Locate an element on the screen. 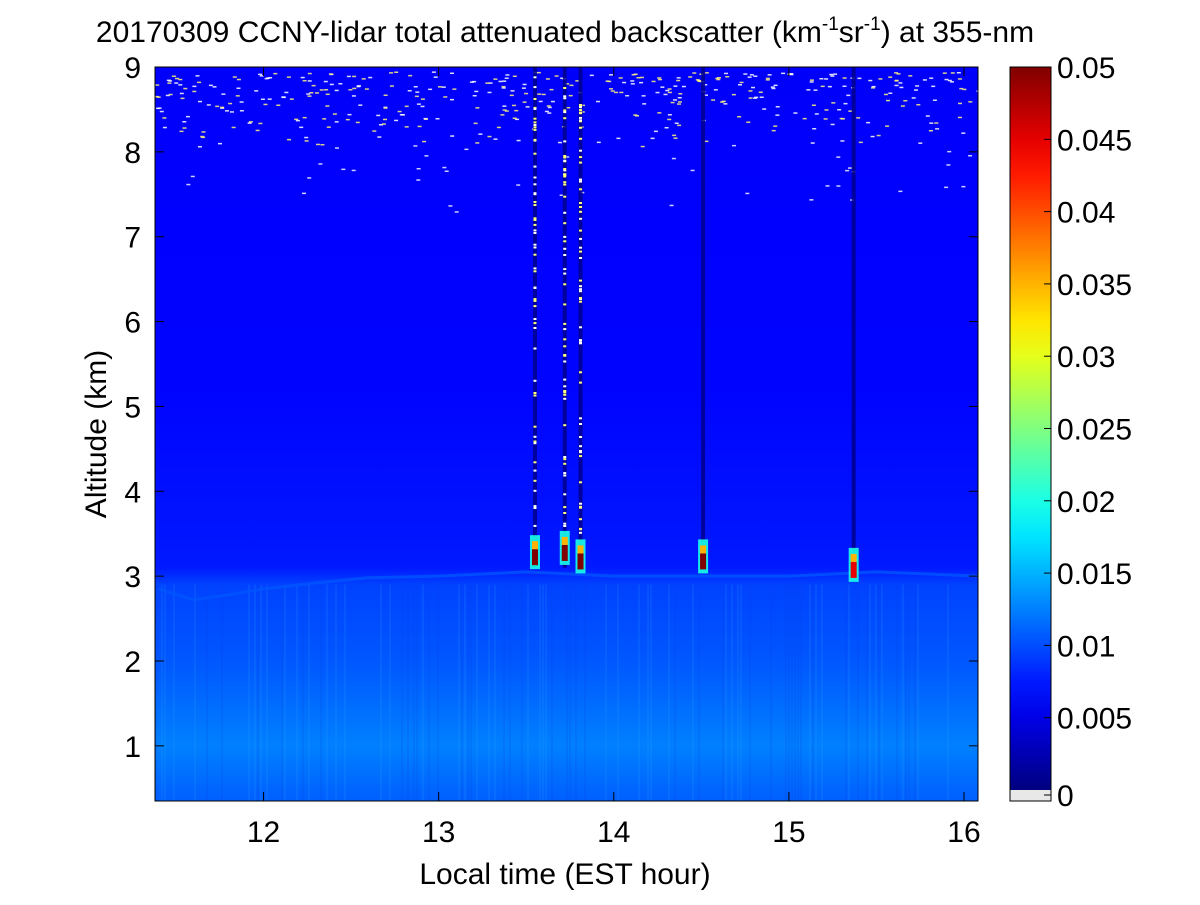 The width and height of the screenshot is (1200, 905). high-altitude-noise is located at coordinates (566, 142).